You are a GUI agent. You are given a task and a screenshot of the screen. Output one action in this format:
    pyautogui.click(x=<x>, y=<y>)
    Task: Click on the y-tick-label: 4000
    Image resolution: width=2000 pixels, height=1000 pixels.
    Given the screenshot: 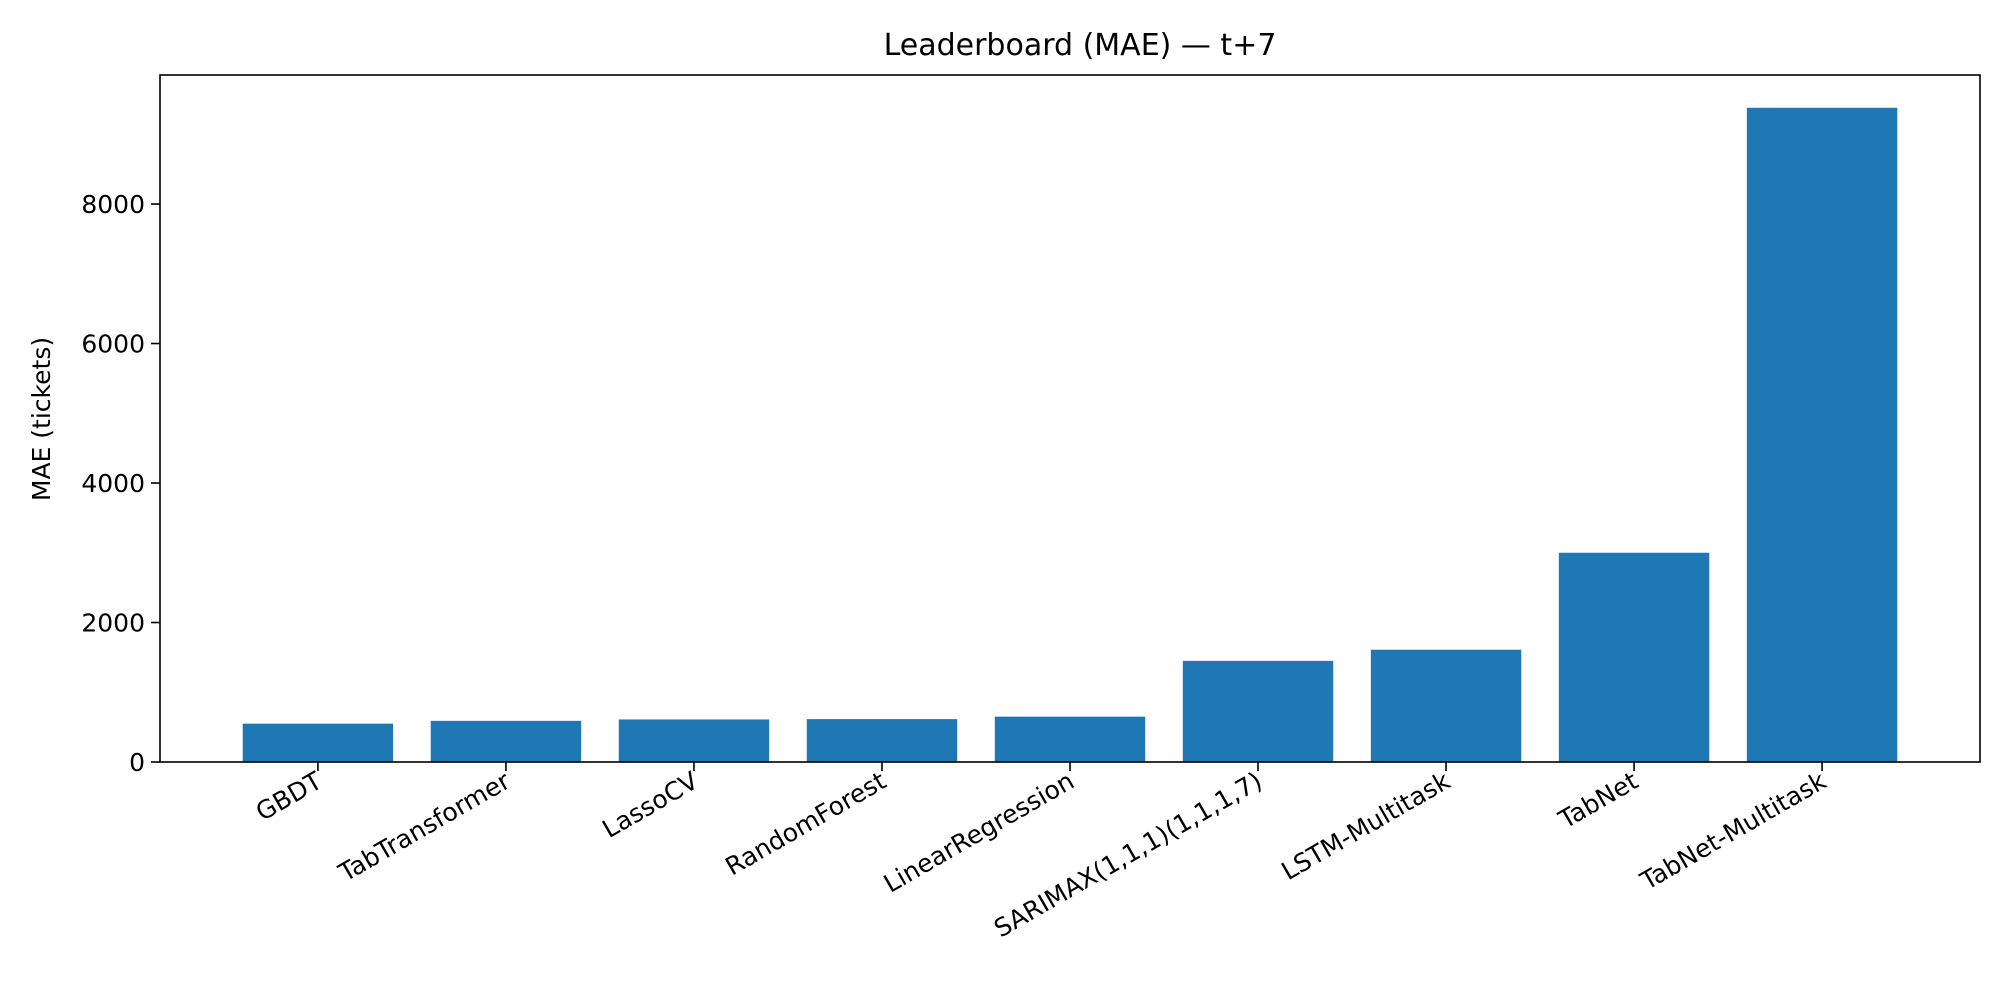 What is the action you would take?
    pyautogui.click(x=113, y=483)
    